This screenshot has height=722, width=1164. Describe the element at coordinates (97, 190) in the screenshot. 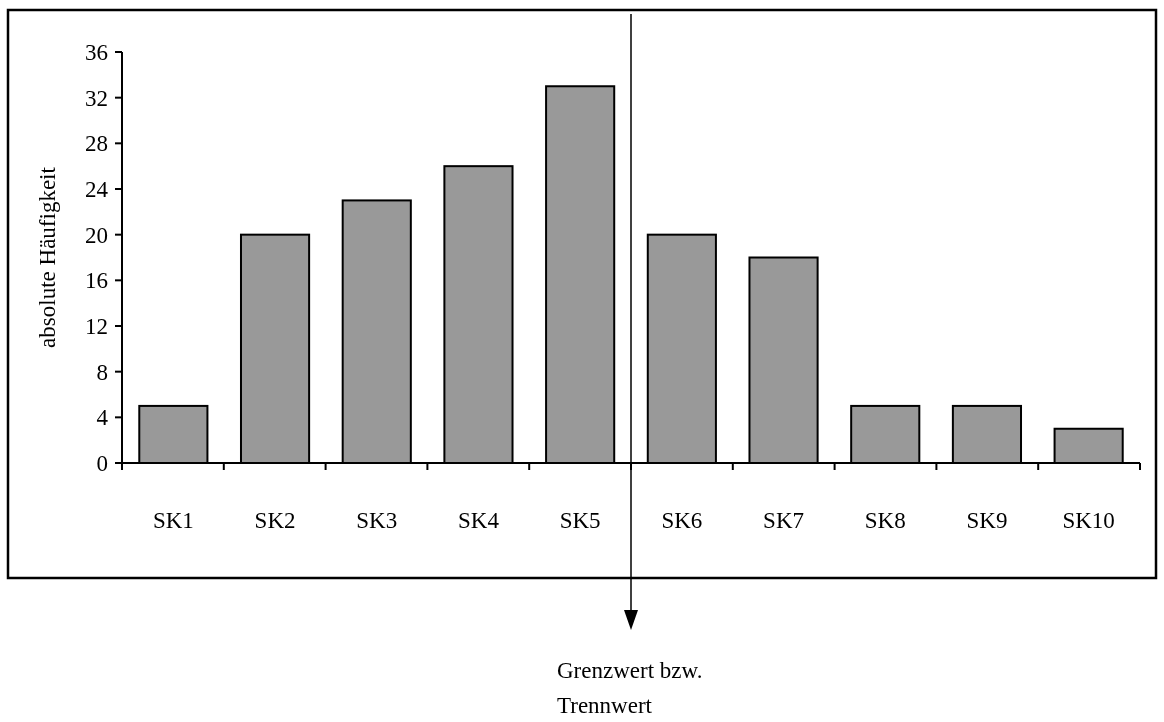

I see `y-tick-label: 24` at that location.